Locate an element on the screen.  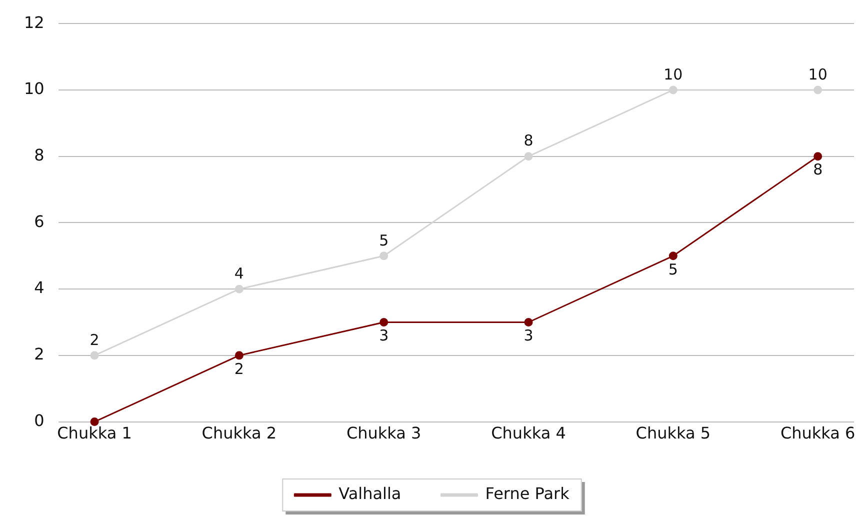
y-tick-label: 10 is located at coordinates (34, 88).